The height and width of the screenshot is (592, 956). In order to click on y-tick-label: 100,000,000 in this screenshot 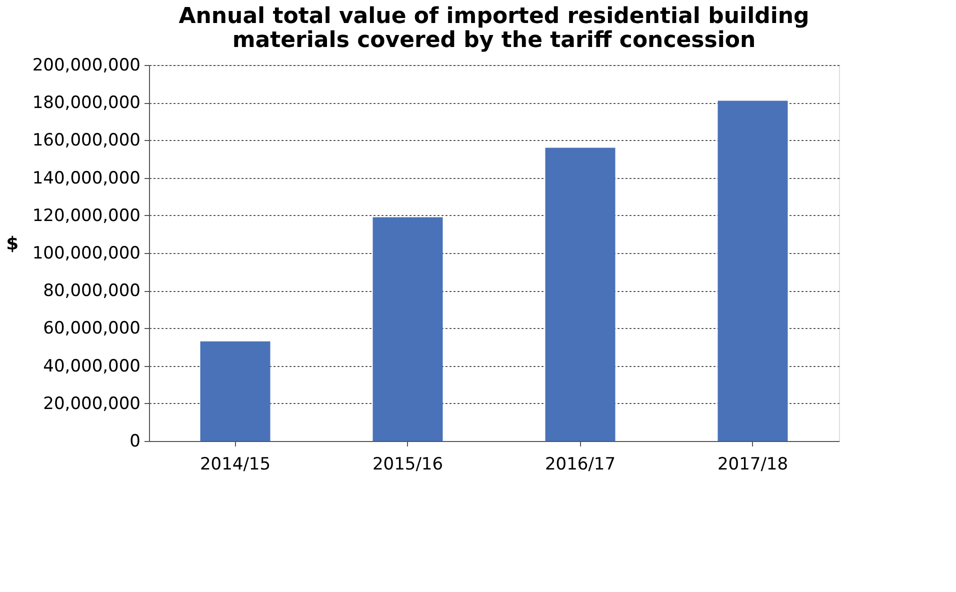, I will do `click(86, 254)`.